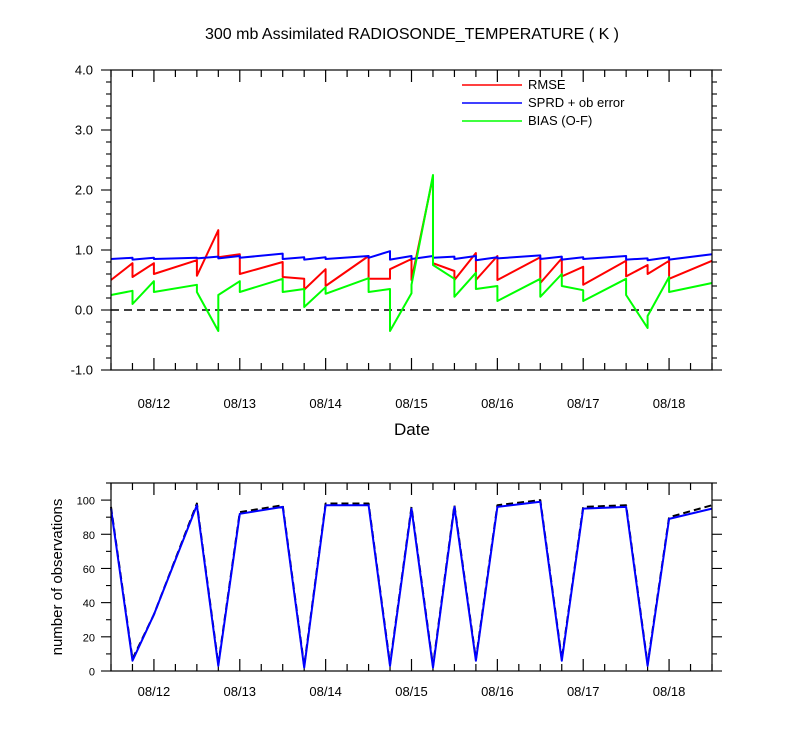 The image size is (800, 750). I want to click on top-x-tick-label: 08/12, so click(154, 403).